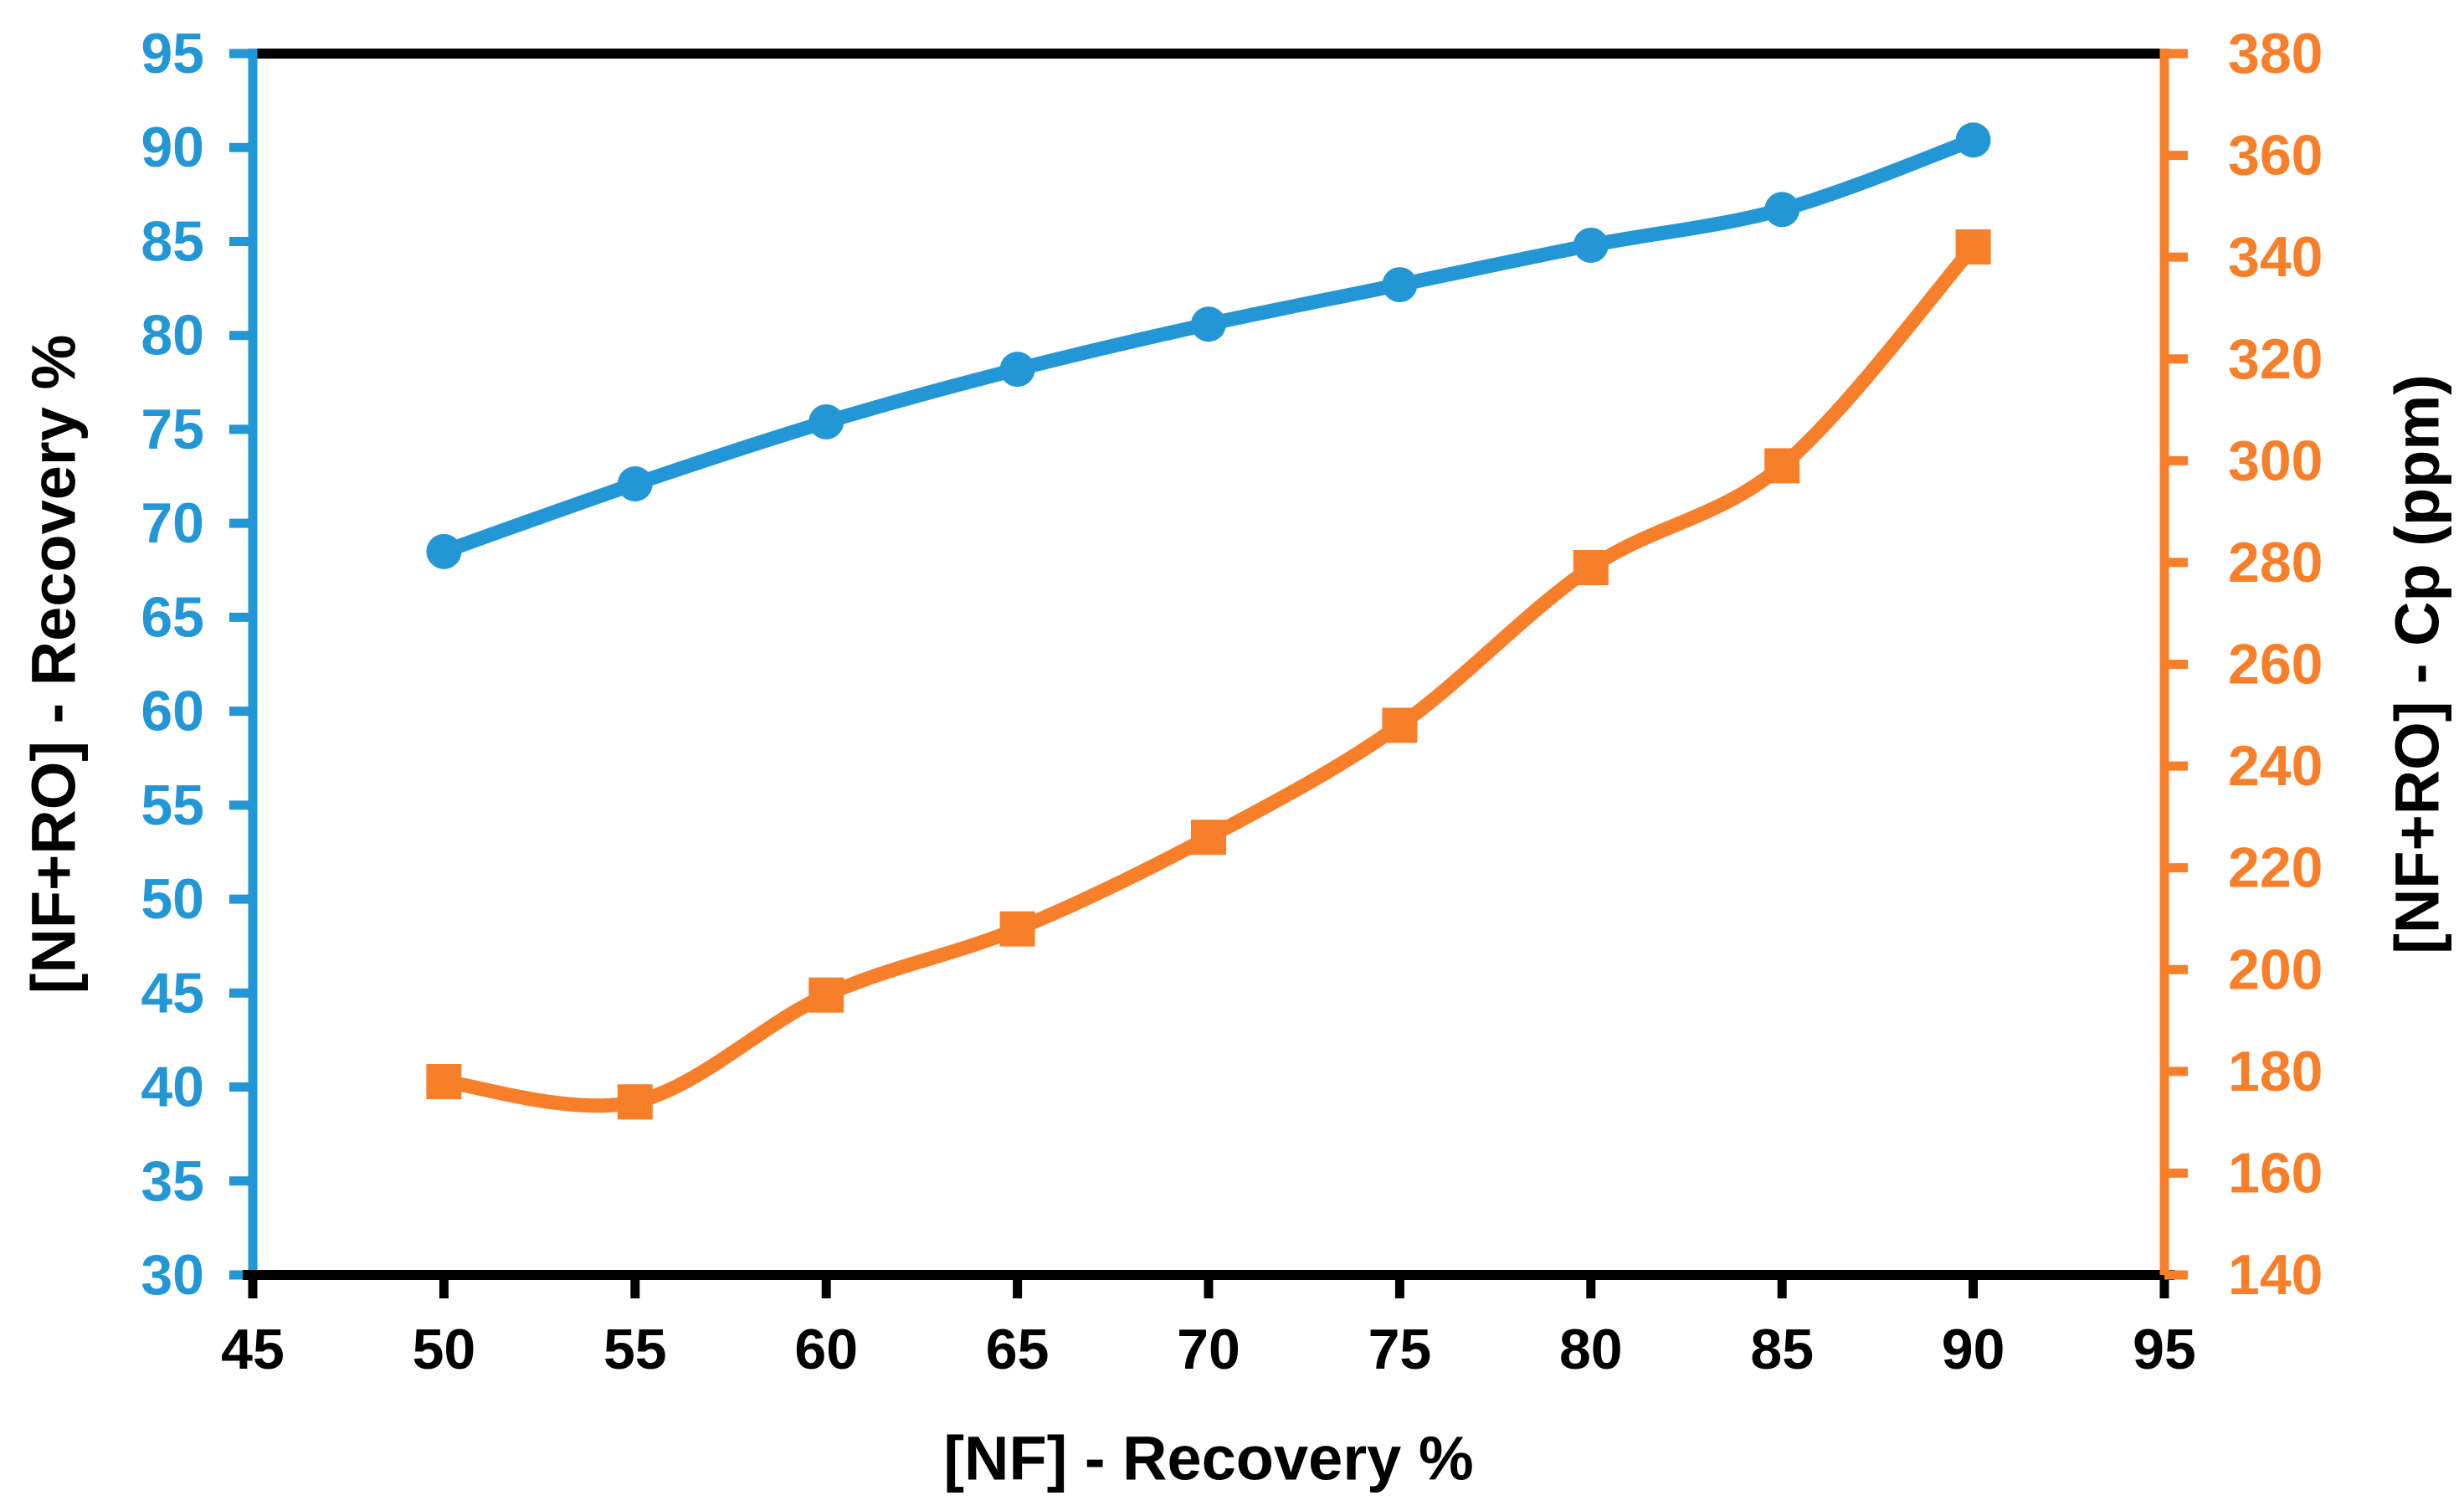 This screenshot has height=1511, width=2464. Describe the element at coordinates (2275, 868) in the screenshot. I see `right-axis-tick-label: 220` at that location.